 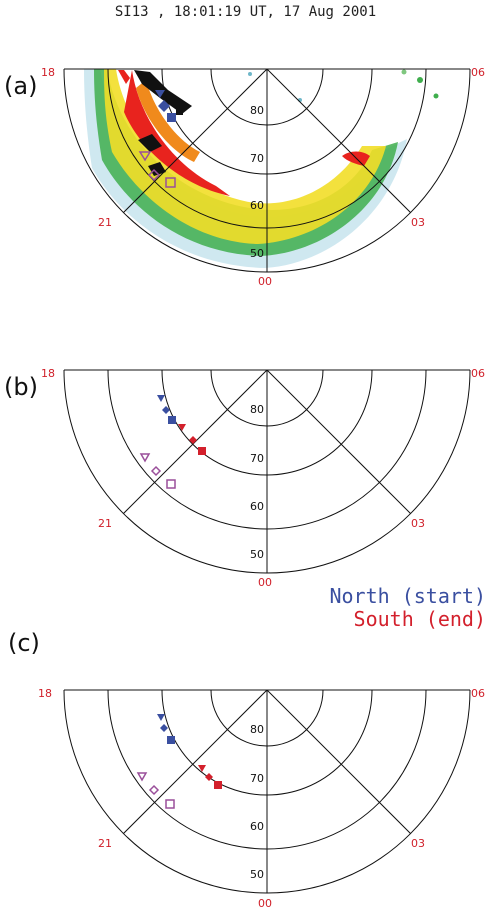 What do you see at coordinates (245, 12) in the screenshot?
I see `figure-title: SI13 , 18:01:19 UT, 17 Aug 2001` at bounding box center [245, 12].